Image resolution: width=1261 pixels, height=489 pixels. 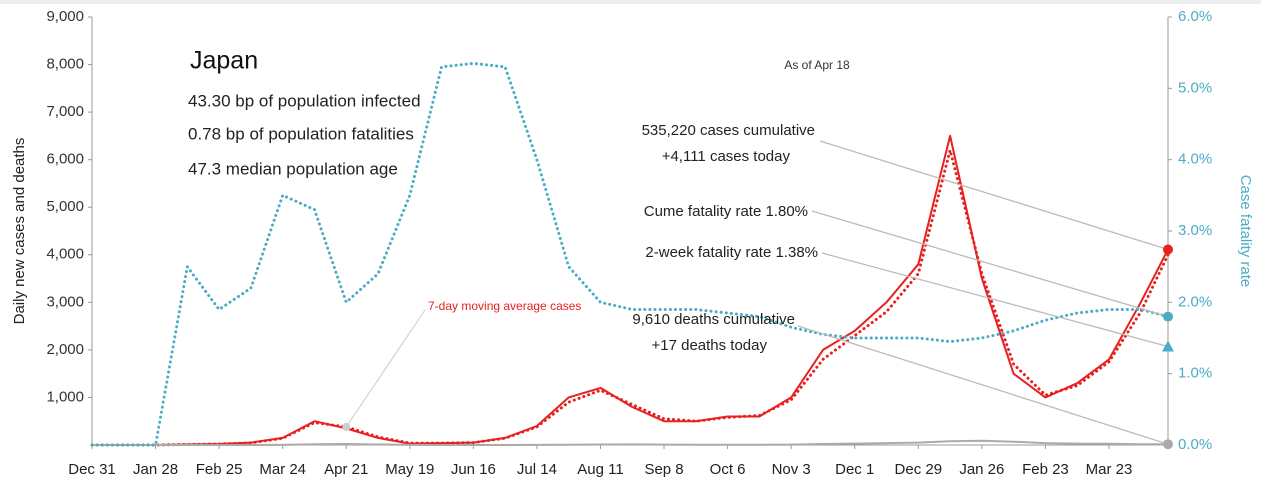 I want to click on label-dot, so click(x=346, y=426).